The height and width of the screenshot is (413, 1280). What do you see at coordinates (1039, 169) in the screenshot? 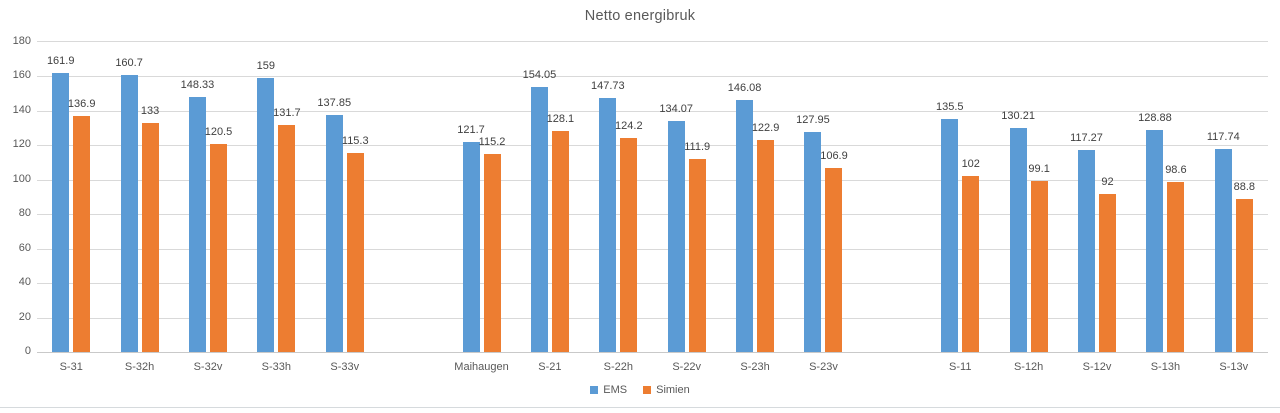
I see `bar-value-label: 99.1` at bounding box center [1039, 169].